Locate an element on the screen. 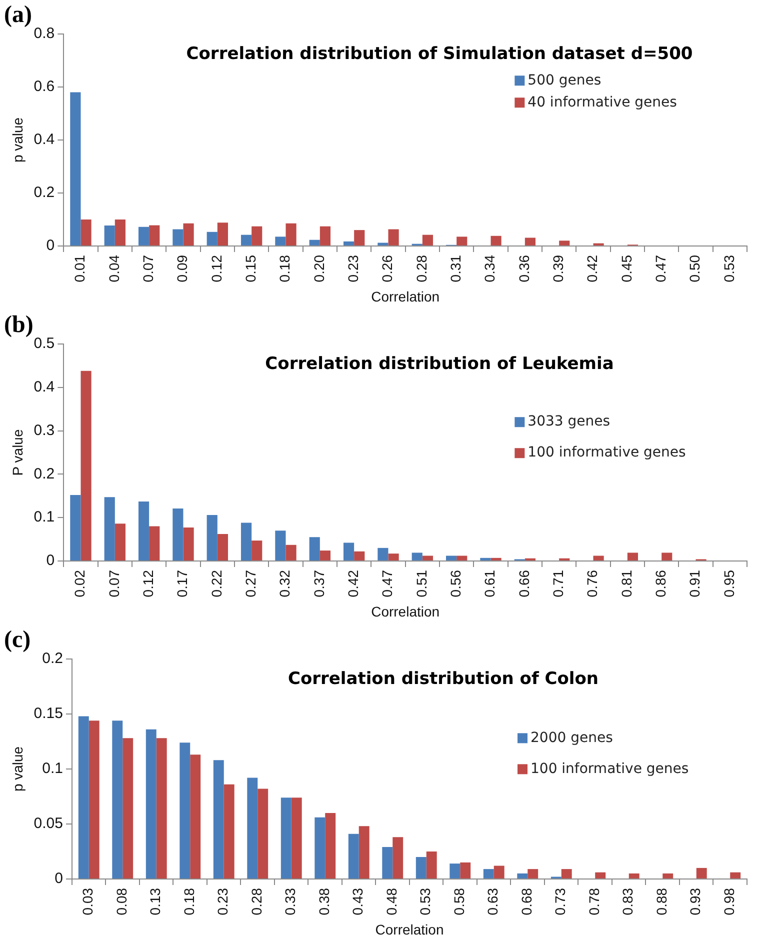 This screenshot has height=943, width=759. y-tick-label: 0.1 is located at coordinates (52, 769).